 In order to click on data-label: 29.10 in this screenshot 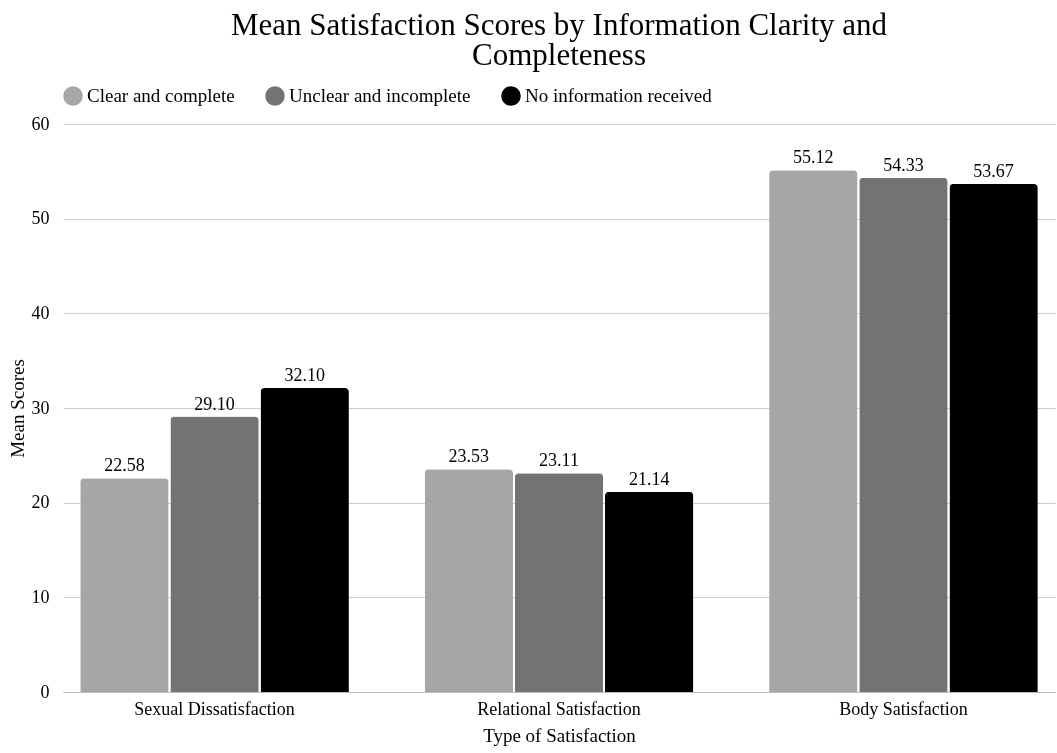, I will do `click(214, 403)`.